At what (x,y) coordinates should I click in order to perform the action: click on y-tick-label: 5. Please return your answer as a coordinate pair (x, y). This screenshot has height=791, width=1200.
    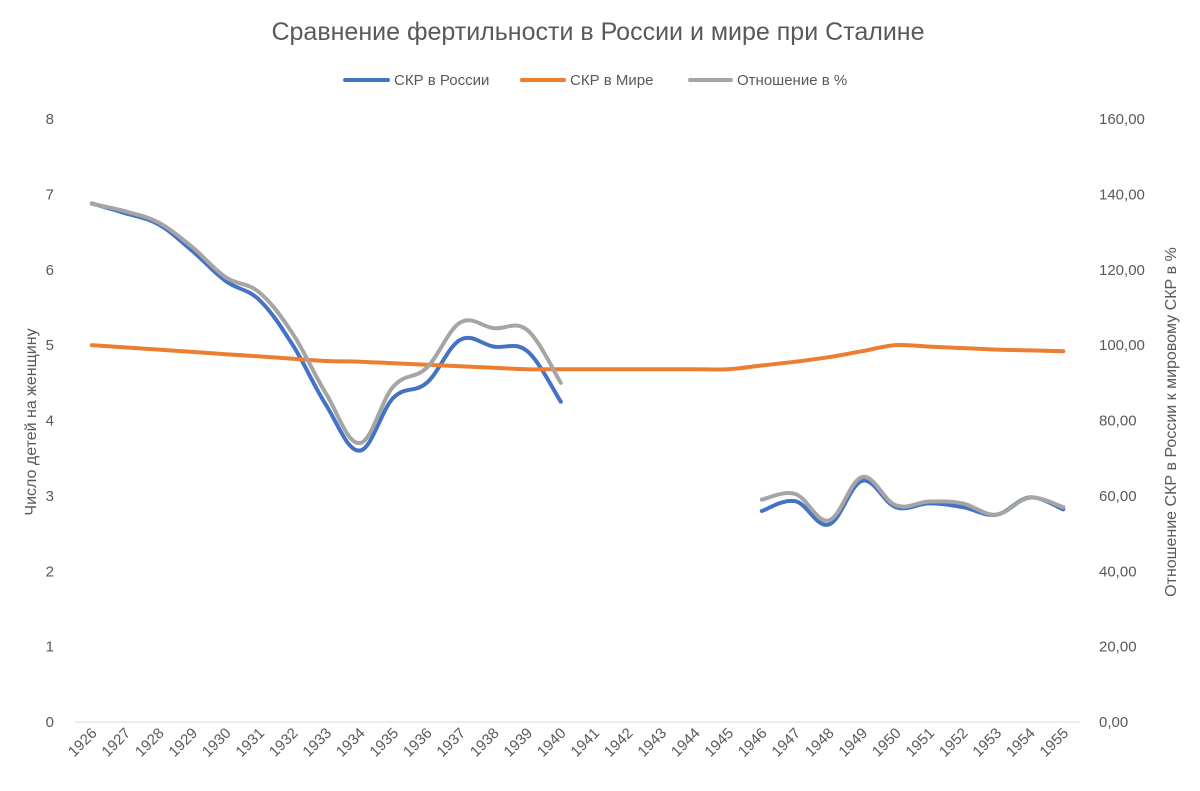
    Looking at the image, I should click on (50, 345).